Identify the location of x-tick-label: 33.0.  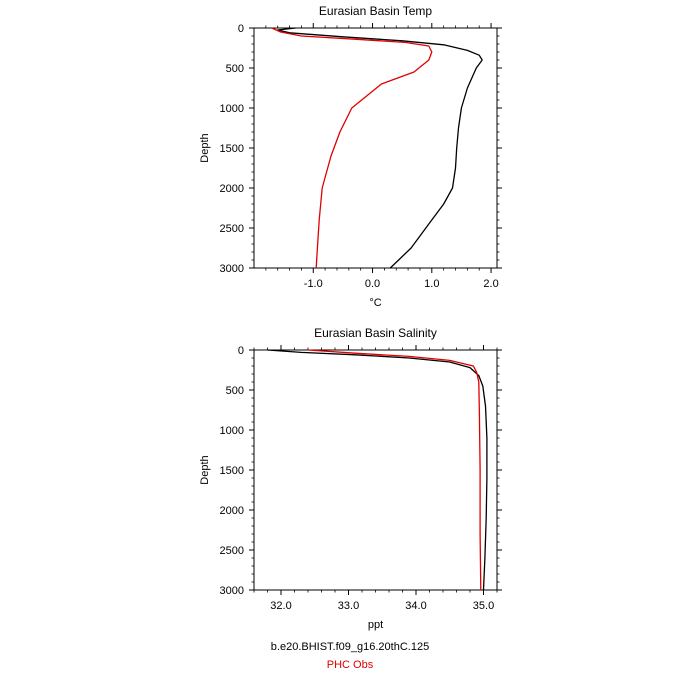
(348, 606).